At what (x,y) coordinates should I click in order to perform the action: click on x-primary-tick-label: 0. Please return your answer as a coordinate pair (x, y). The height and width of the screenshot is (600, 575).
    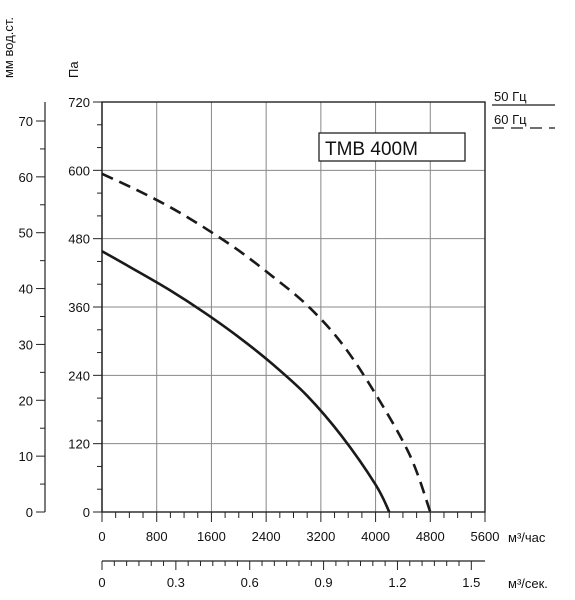
    Looking at the image, I should click on (101, 536).